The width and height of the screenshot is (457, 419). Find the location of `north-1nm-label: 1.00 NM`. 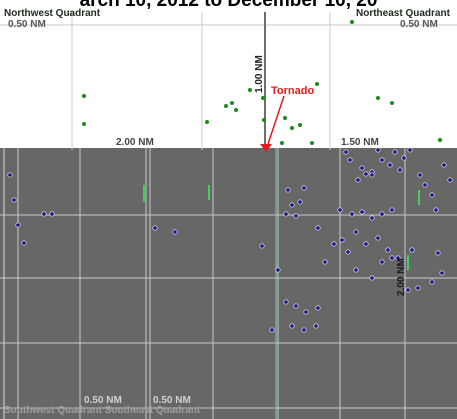

north-1nm-label: 1.00 NM is located at coordinates (259, 74).